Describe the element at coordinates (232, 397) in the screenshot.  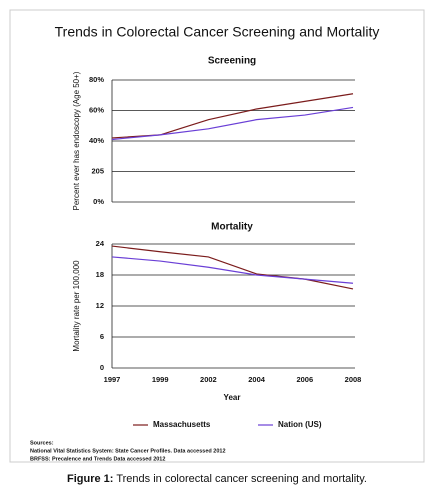
I see `x-axis-label: Year` at that location.